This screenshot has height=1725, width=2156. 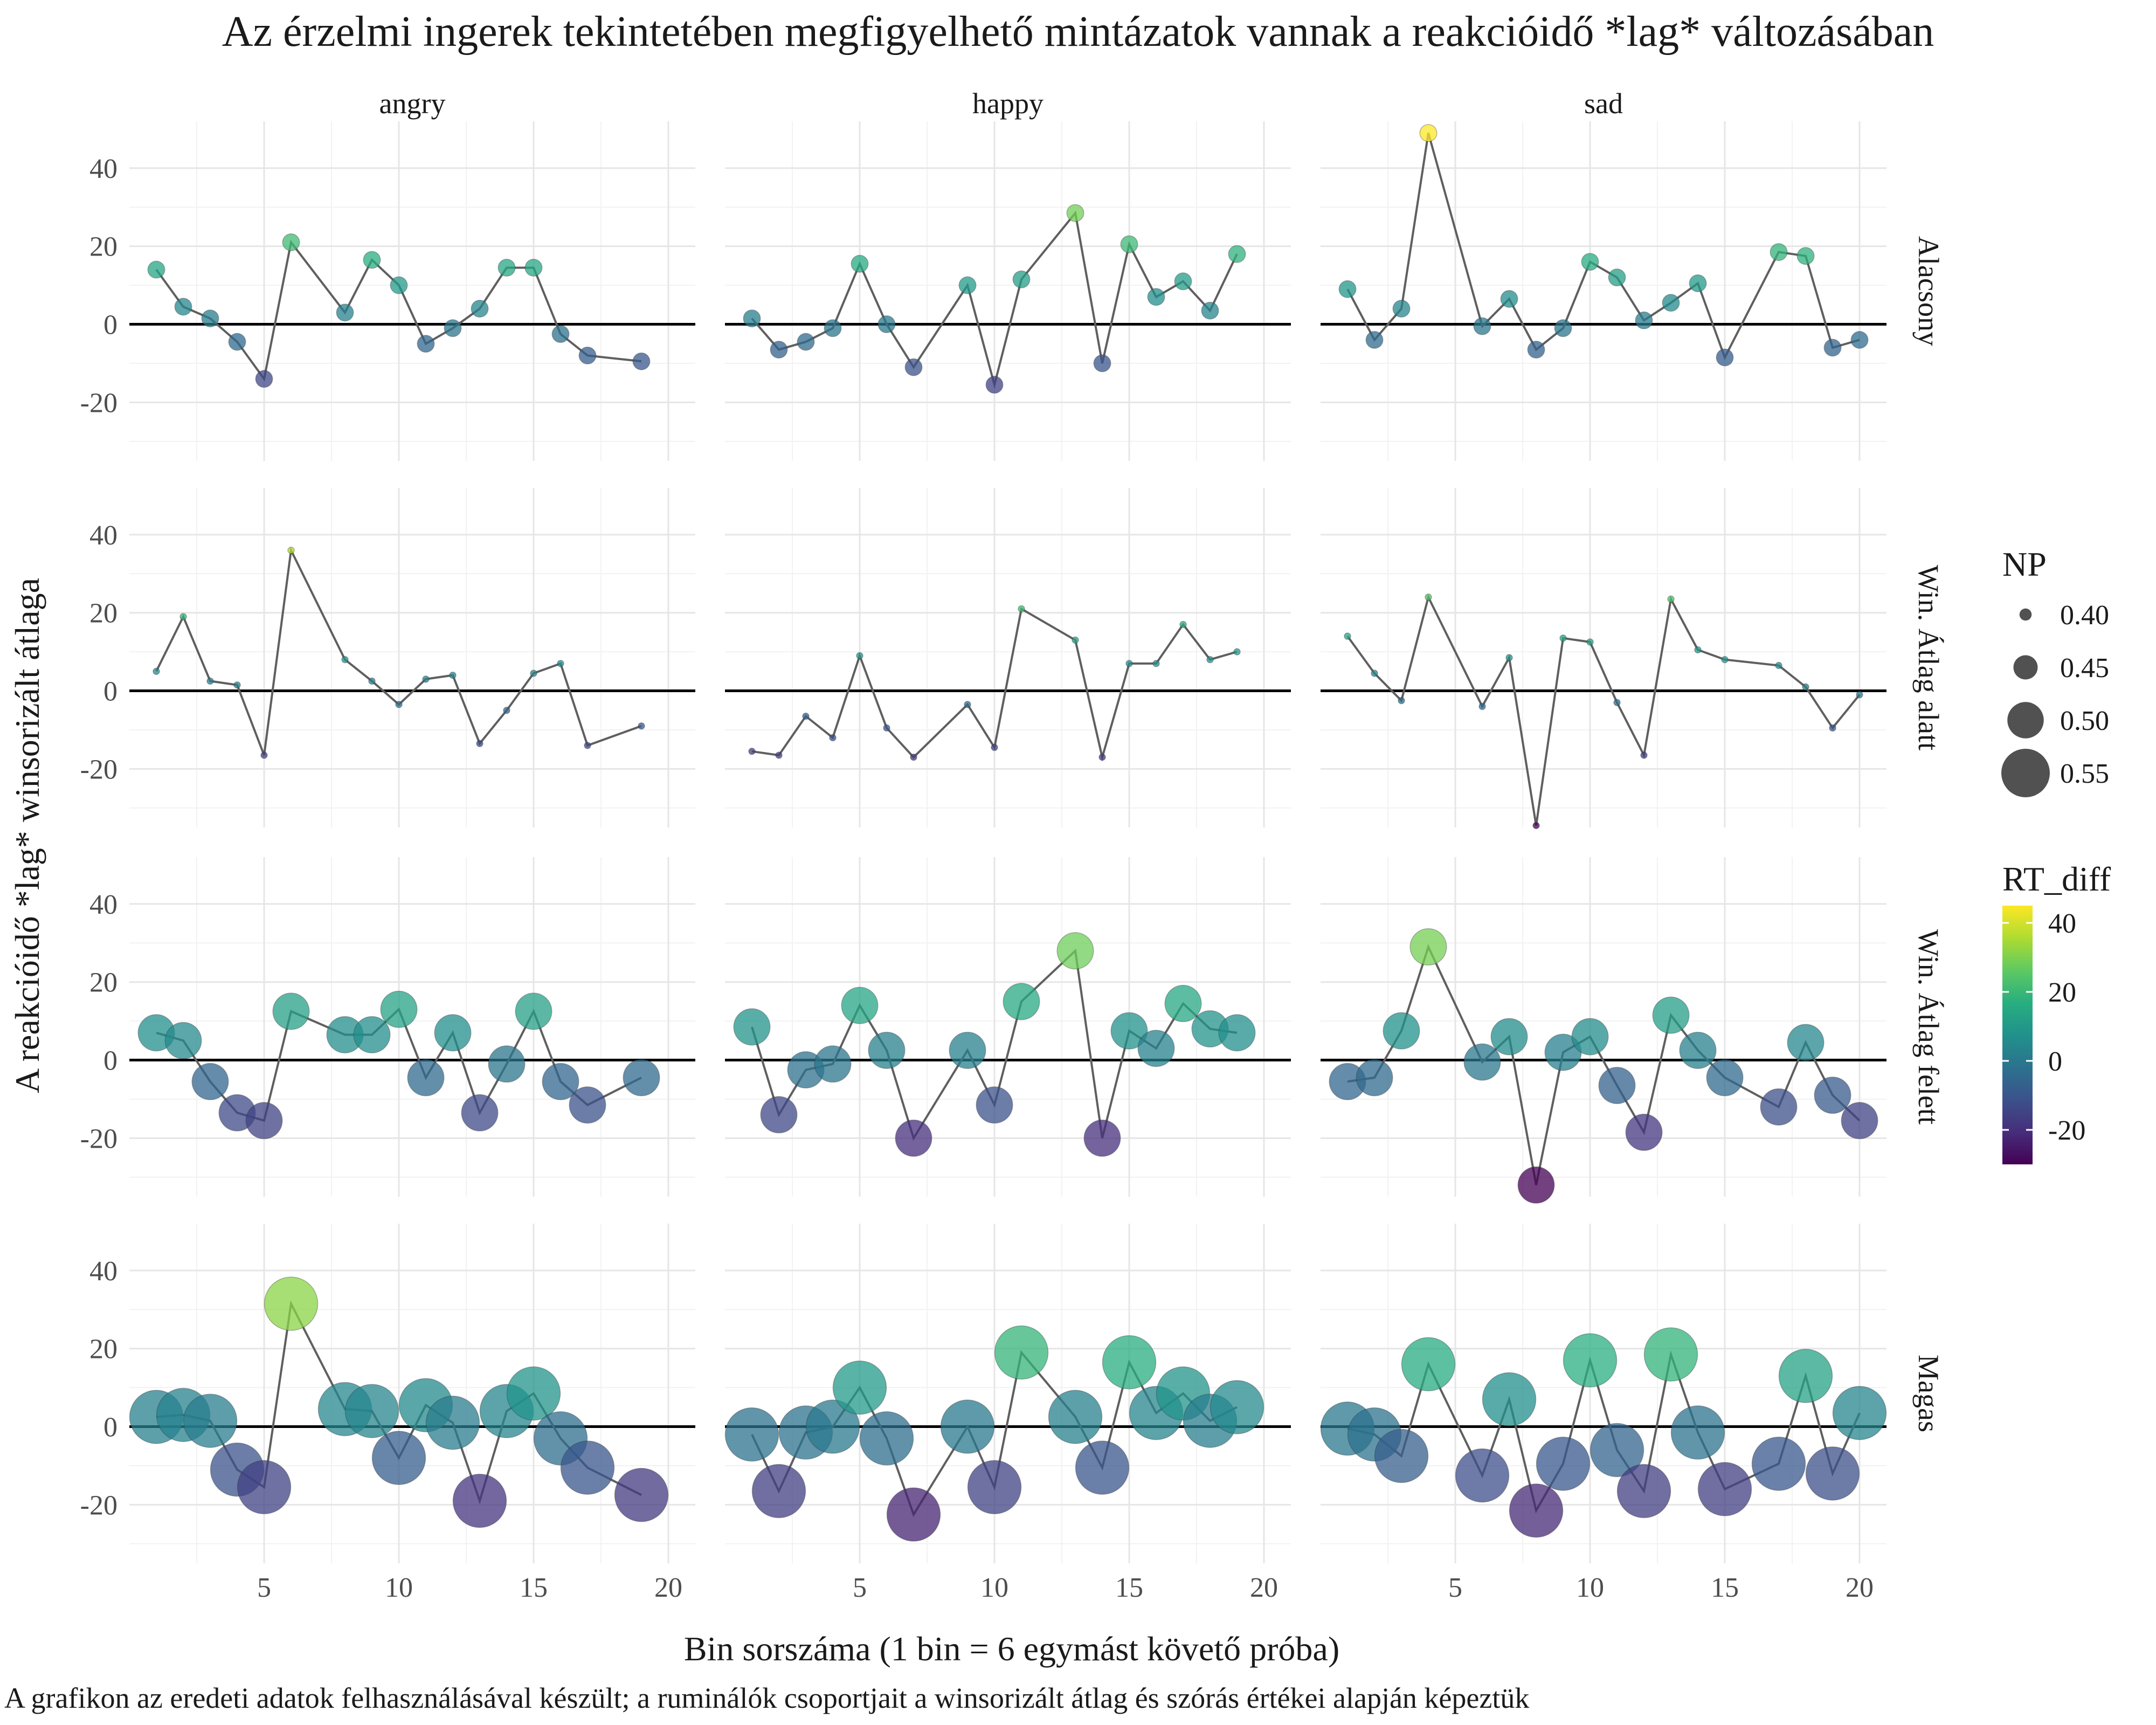 I want to click on colorbar-tick-label: 40, so click(x=2062, y=923).